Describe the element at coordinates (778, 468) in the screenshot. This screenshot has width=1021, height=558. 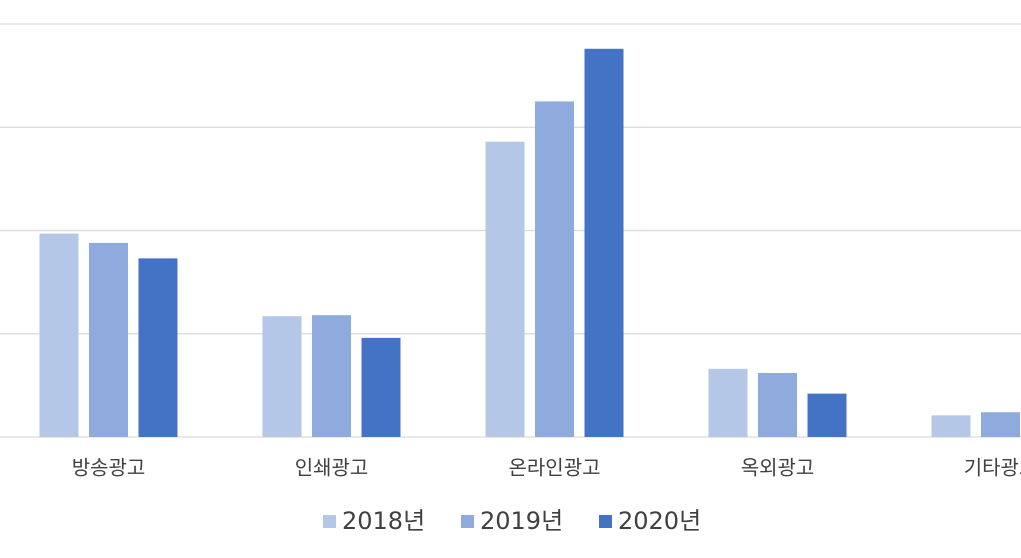
I see `x-tick-label: 옥외광고` at that location.